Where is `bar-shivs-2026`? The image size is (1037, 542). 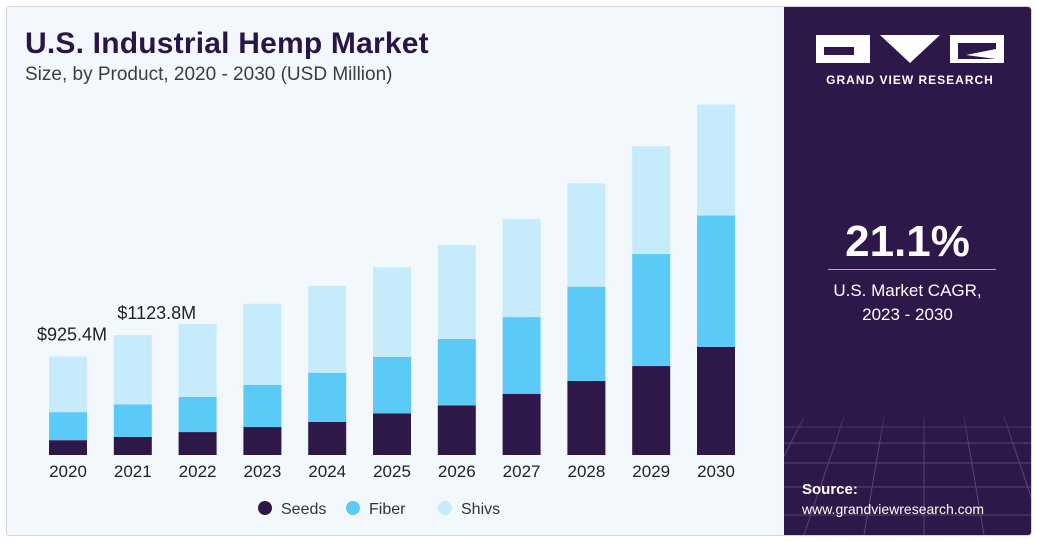
bar-shivs-2026 is located at coordinates (456, 291).